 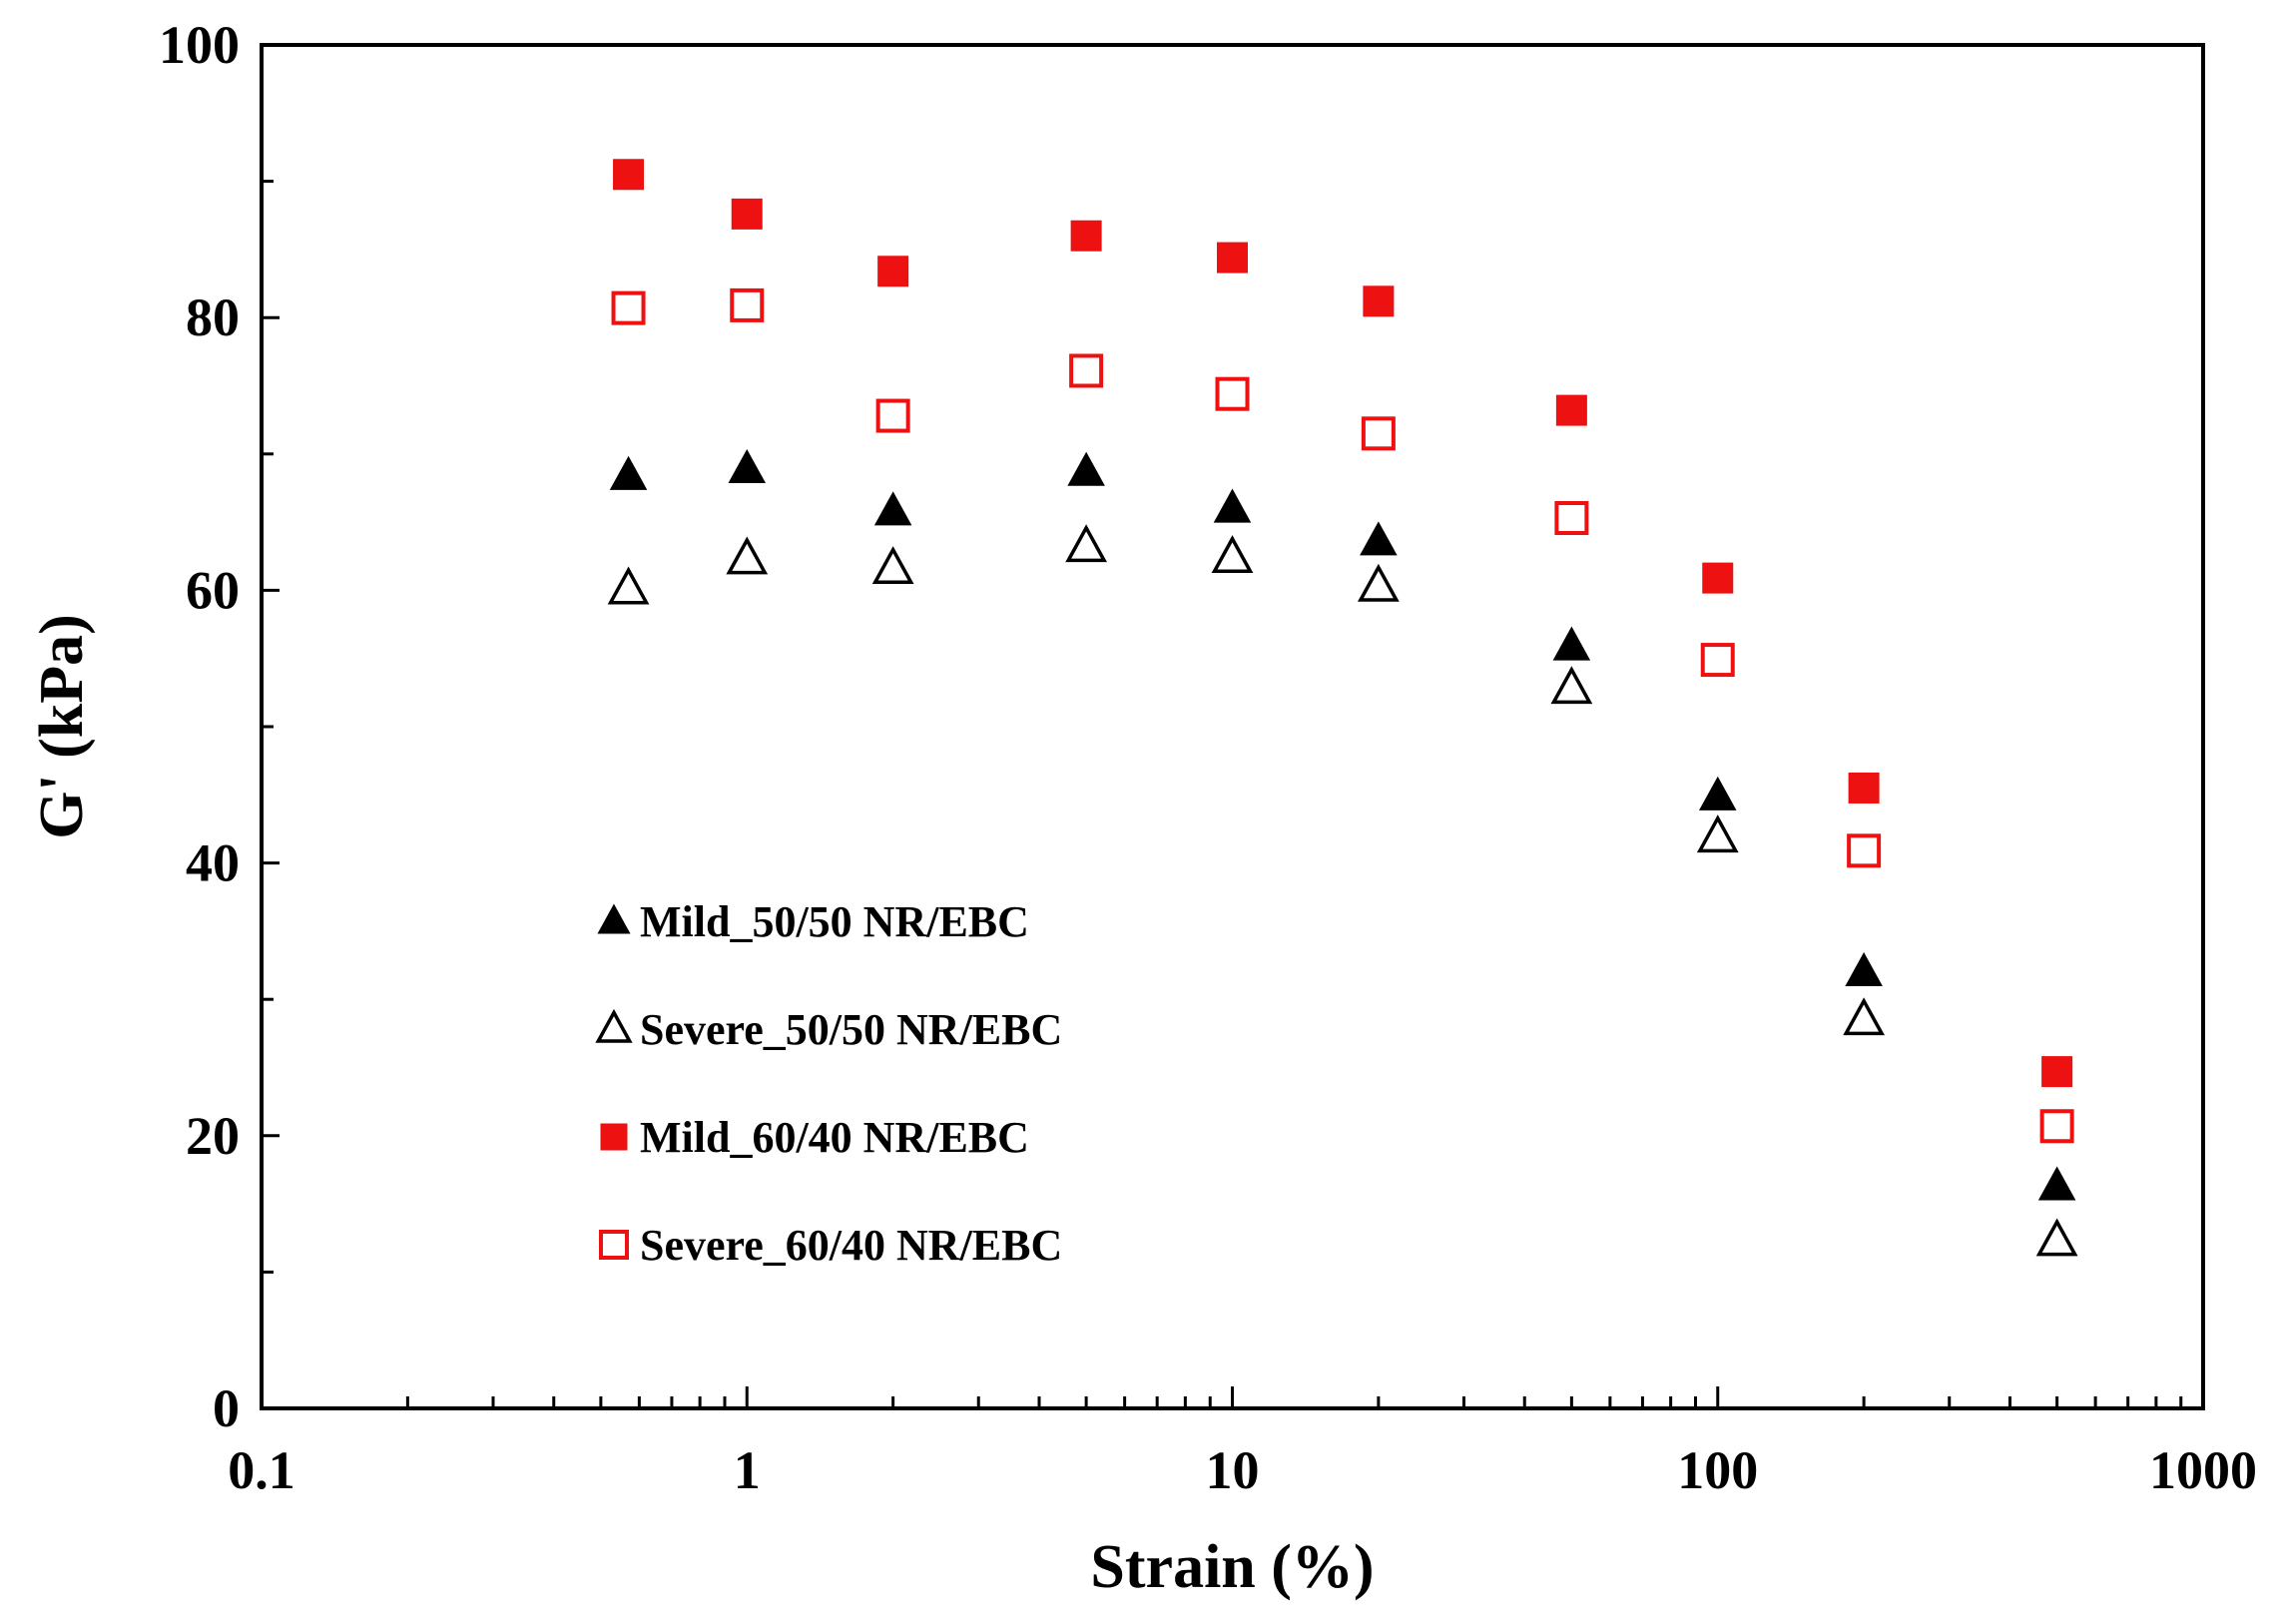 What do you see at coordinates (1717, 1470) in the screenshot?
I see `x-tick-label: 100` at bounding box center [1717, 1470].